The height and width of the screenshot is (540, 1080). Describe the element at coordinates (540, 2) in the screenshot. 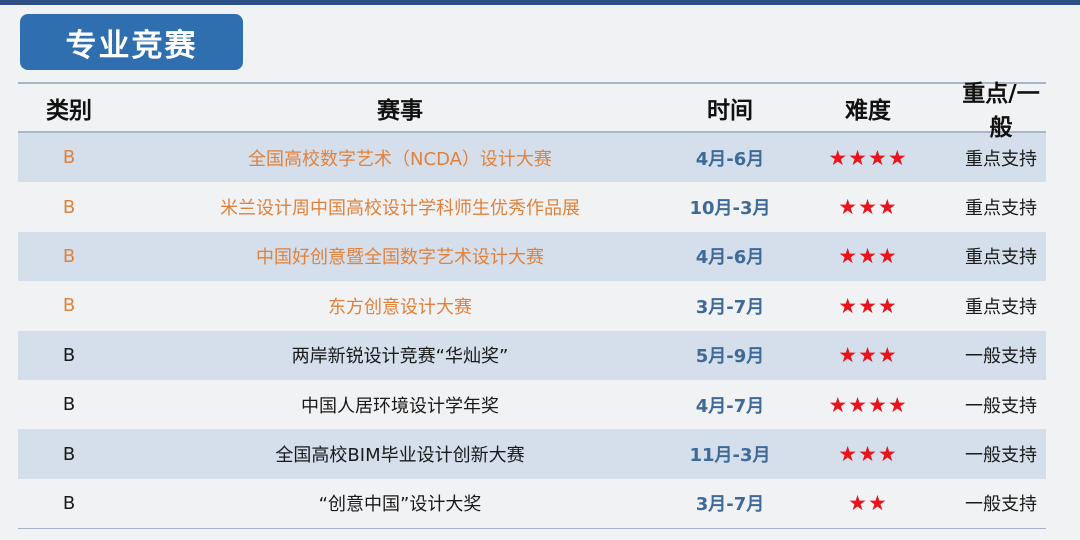

I see `top-bar` at that location.